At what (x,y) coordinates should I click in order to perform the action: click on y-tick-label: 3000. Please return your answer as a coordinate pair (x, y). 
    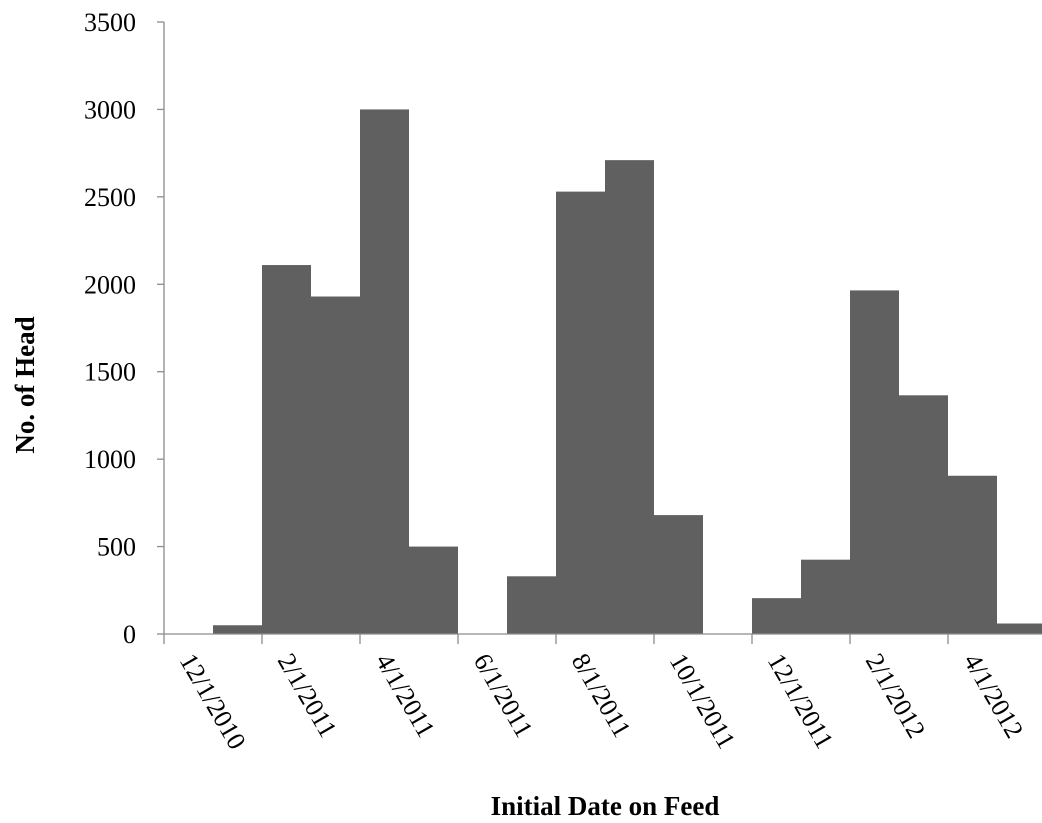
    Looking at the image, I should click on (110, 109).